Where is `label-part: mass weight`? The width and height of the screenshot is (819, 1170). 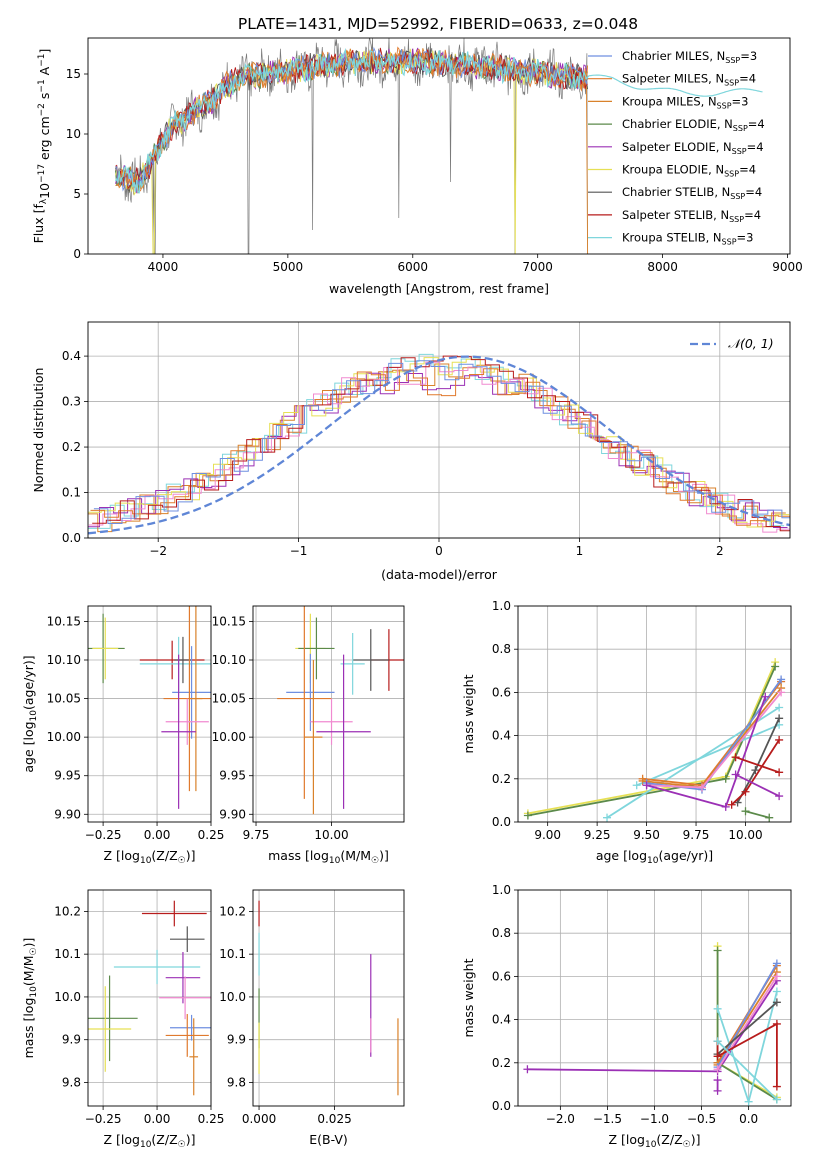
label-part: mass weight is located at coordinates (468, 713).